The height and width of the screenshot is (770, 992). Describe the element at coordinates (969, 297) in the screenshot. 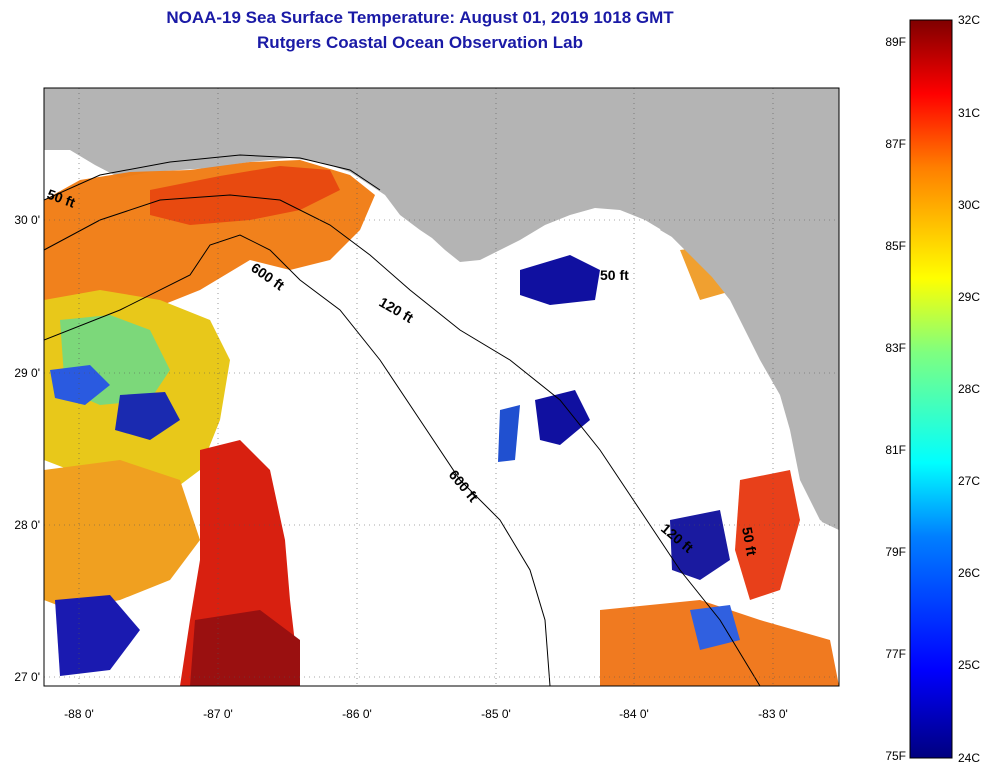

I see `colorbar-c-label: 29C` at that location.